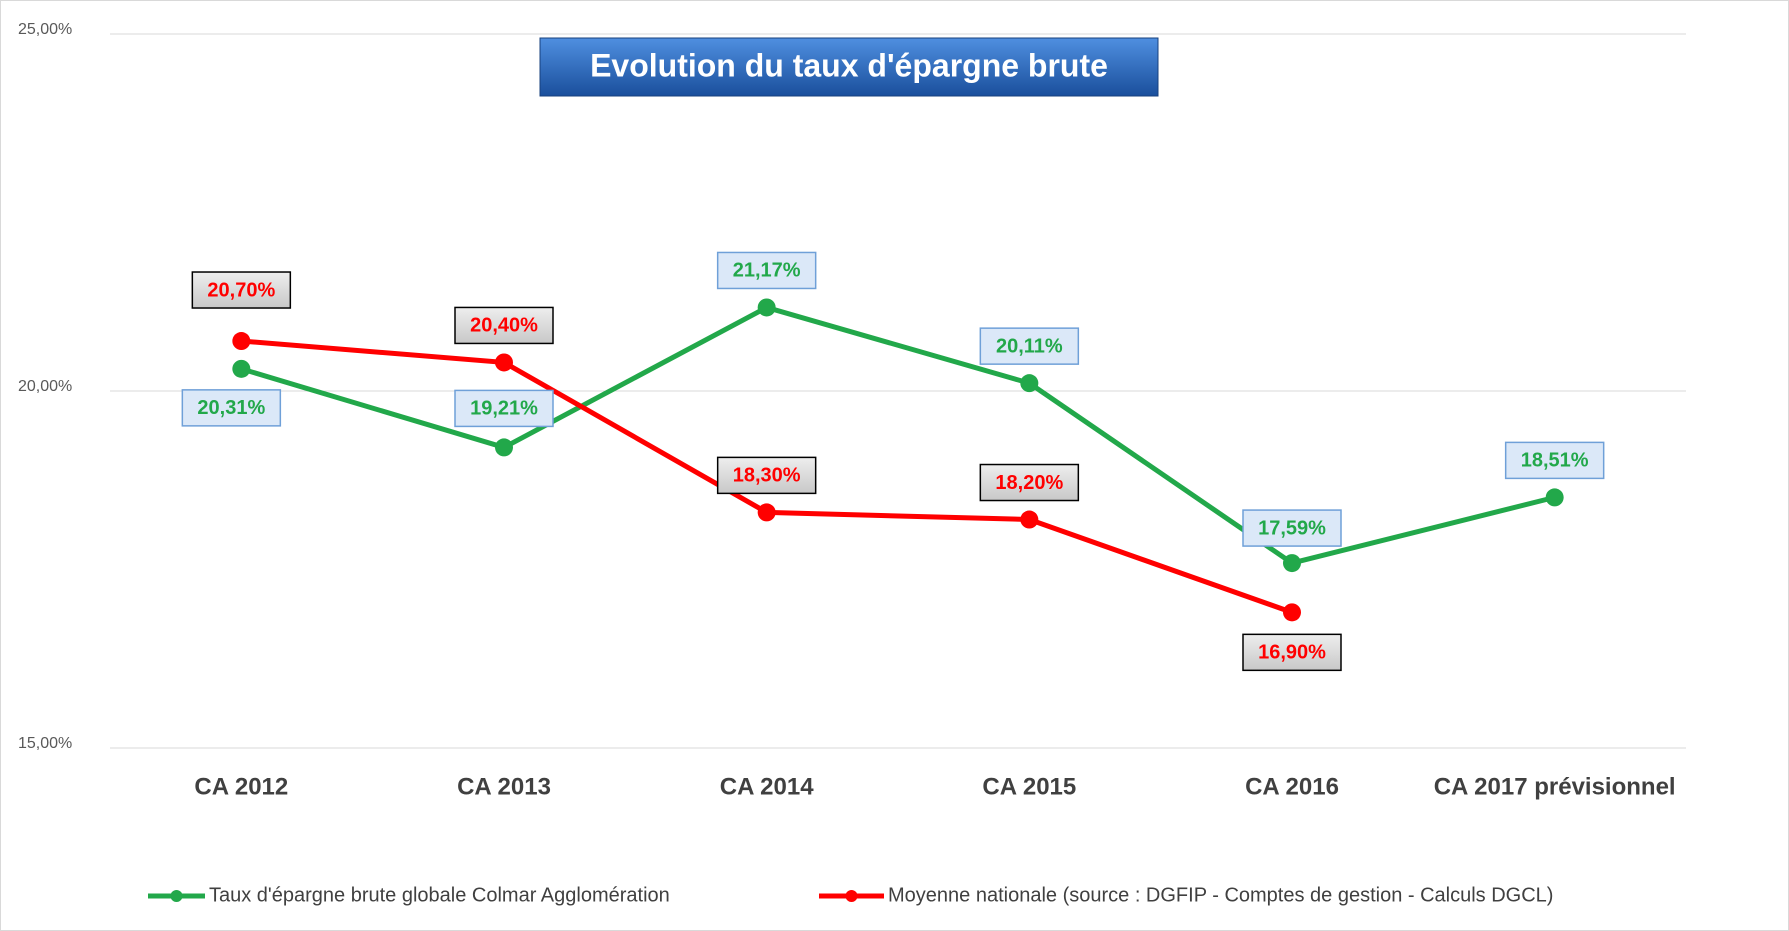 The width and height of the screenshot is (1789, 931). I want to click on title-box, so click(849, 67).